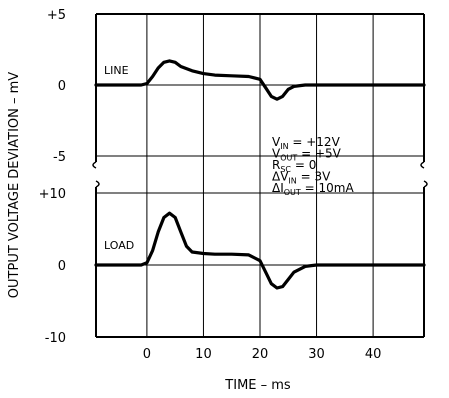  Describe the element at coordinates (203, 354) in the screenshot. I see `x-tick-label: 10` at that location.